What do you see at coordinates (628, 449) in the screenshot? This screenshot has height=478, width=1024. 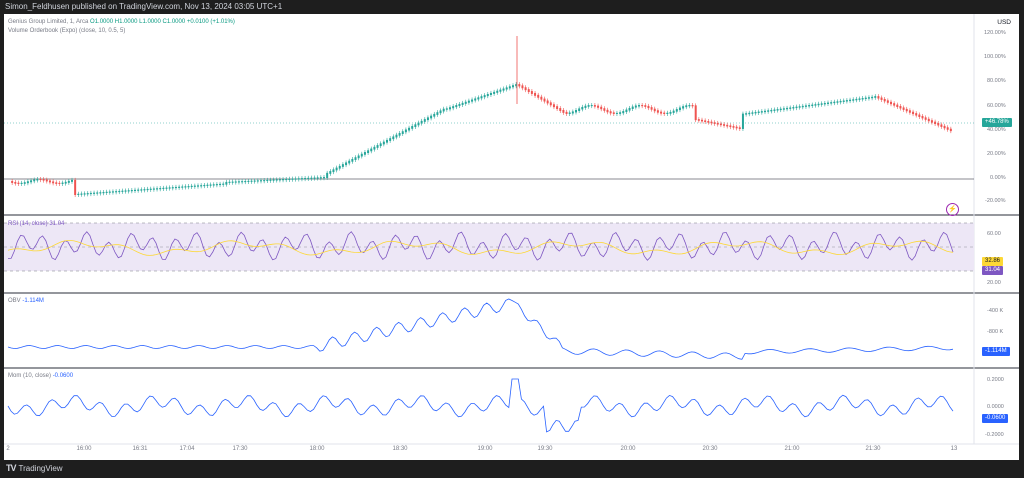 I see `time-axis-label: 20:00` at bounding box center [628, 449].